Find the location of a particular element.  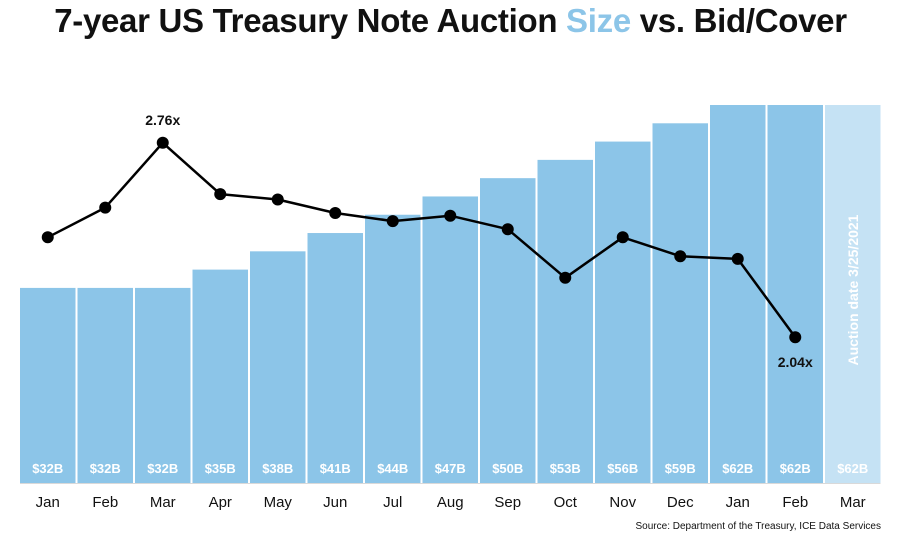

bar-value-label: $59B is located at coordinates (680, 468).